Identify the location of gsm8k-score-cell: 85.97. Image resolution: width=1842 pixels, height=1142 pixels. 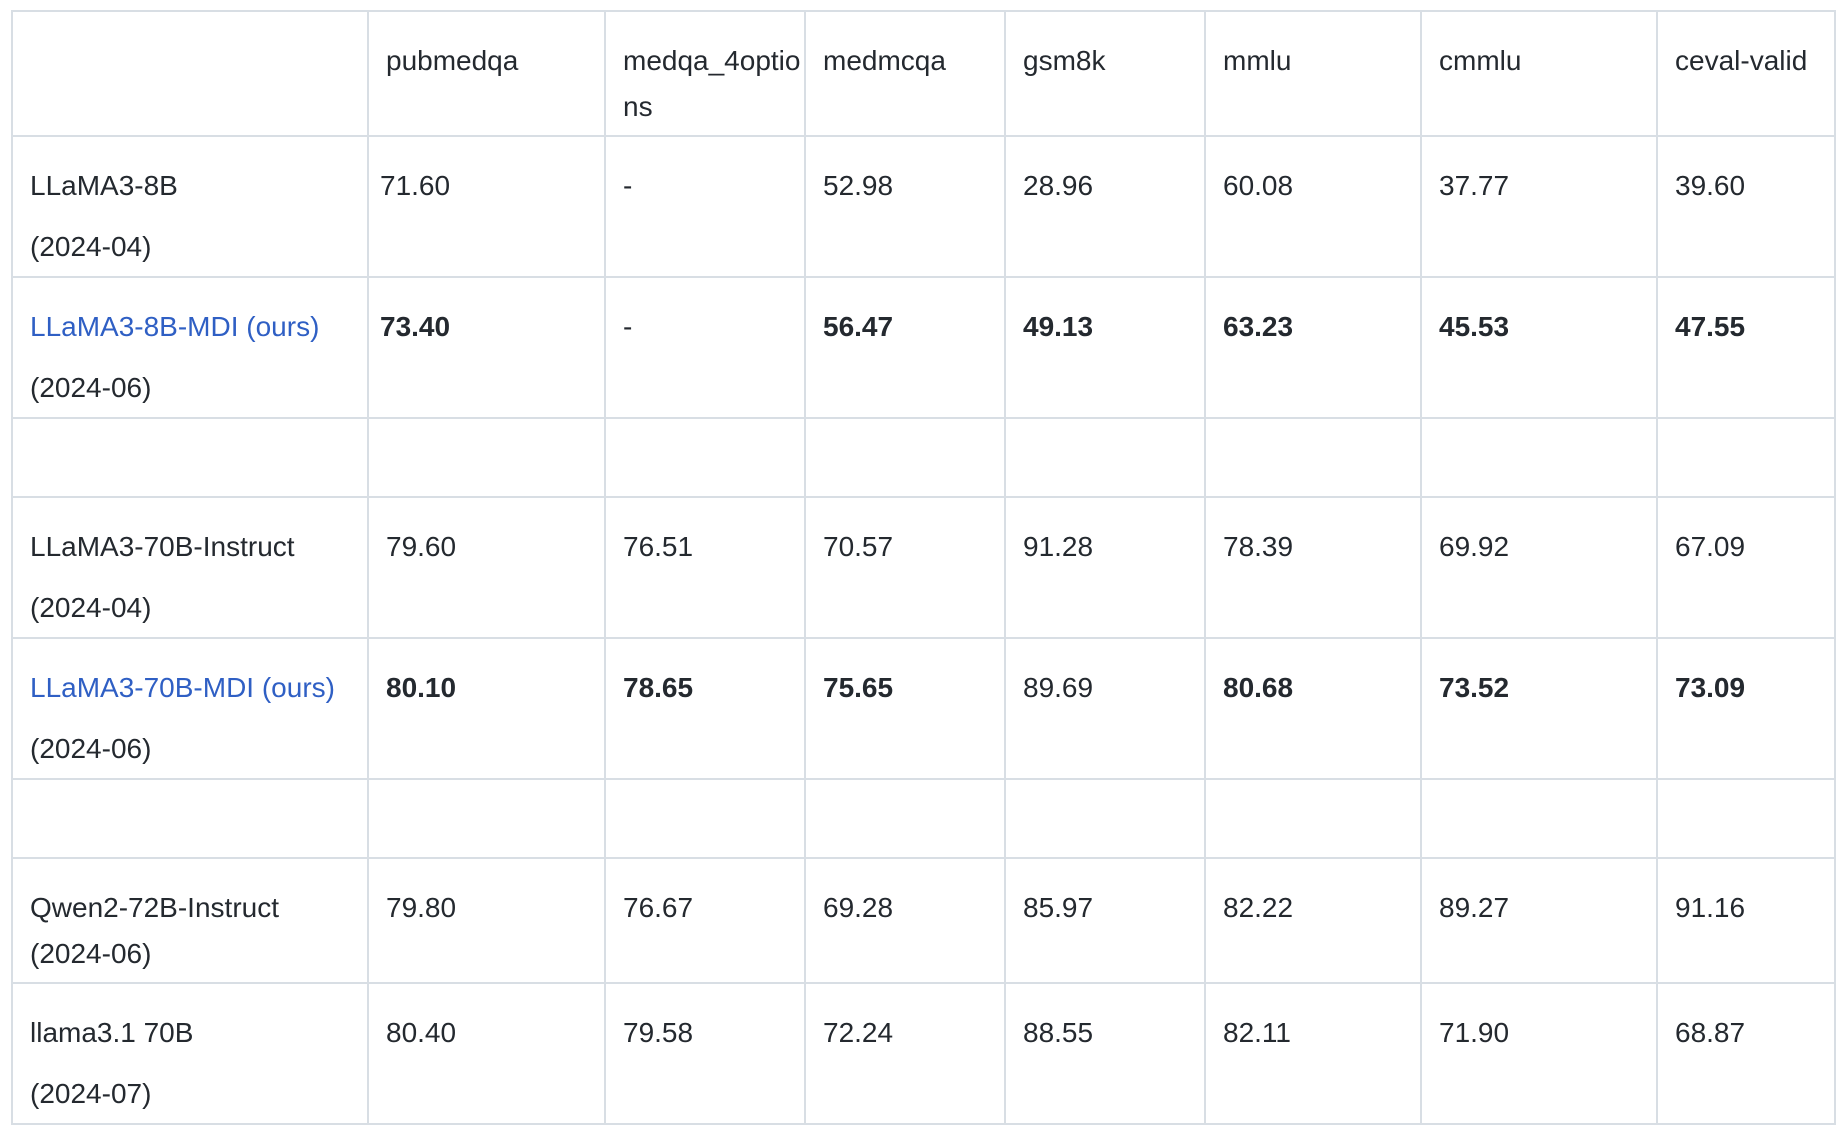
(1105, 920).